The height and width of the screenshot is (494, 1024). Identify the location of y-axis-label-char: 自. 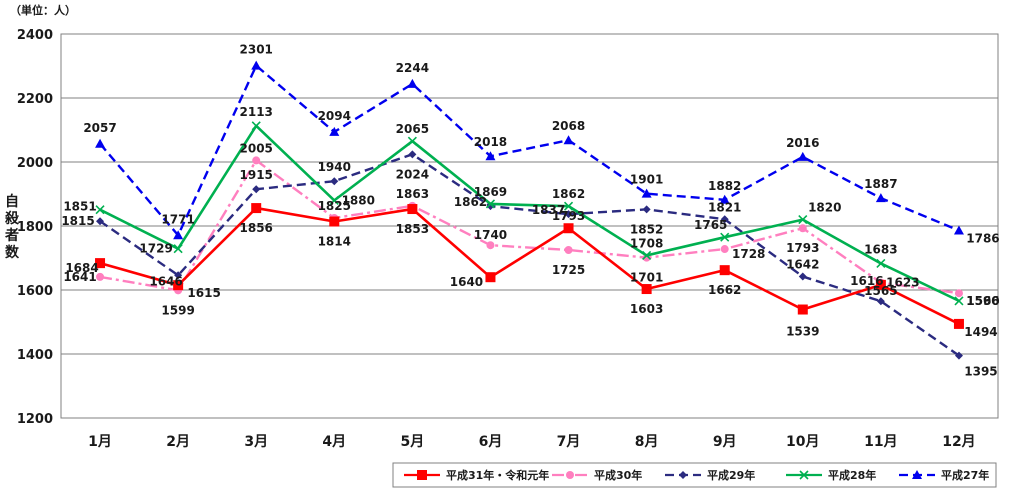
(12, 201).